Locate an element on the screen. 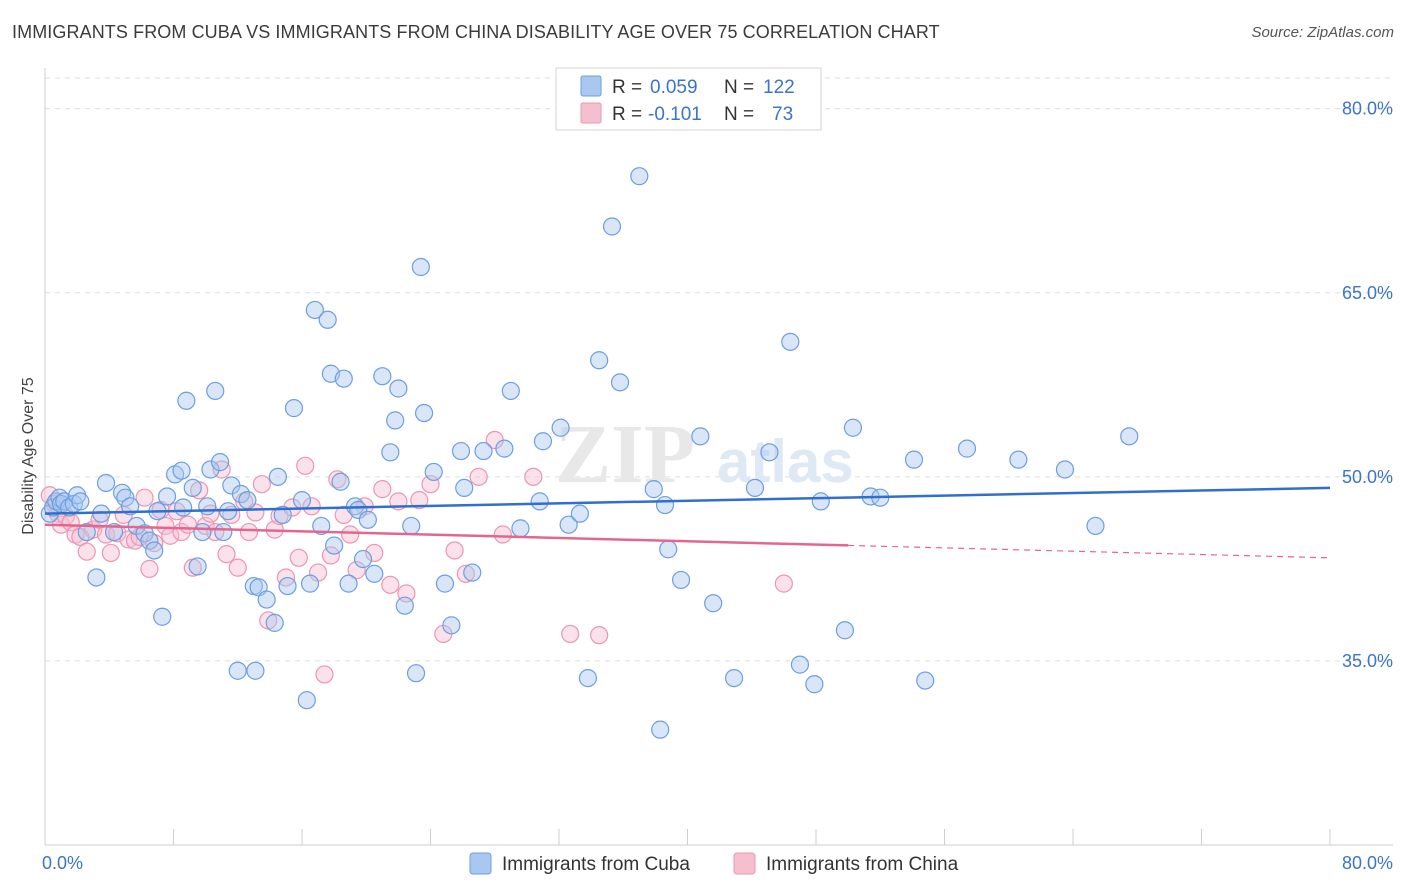  stats-china-swatch is located at coordinates (591, 113).